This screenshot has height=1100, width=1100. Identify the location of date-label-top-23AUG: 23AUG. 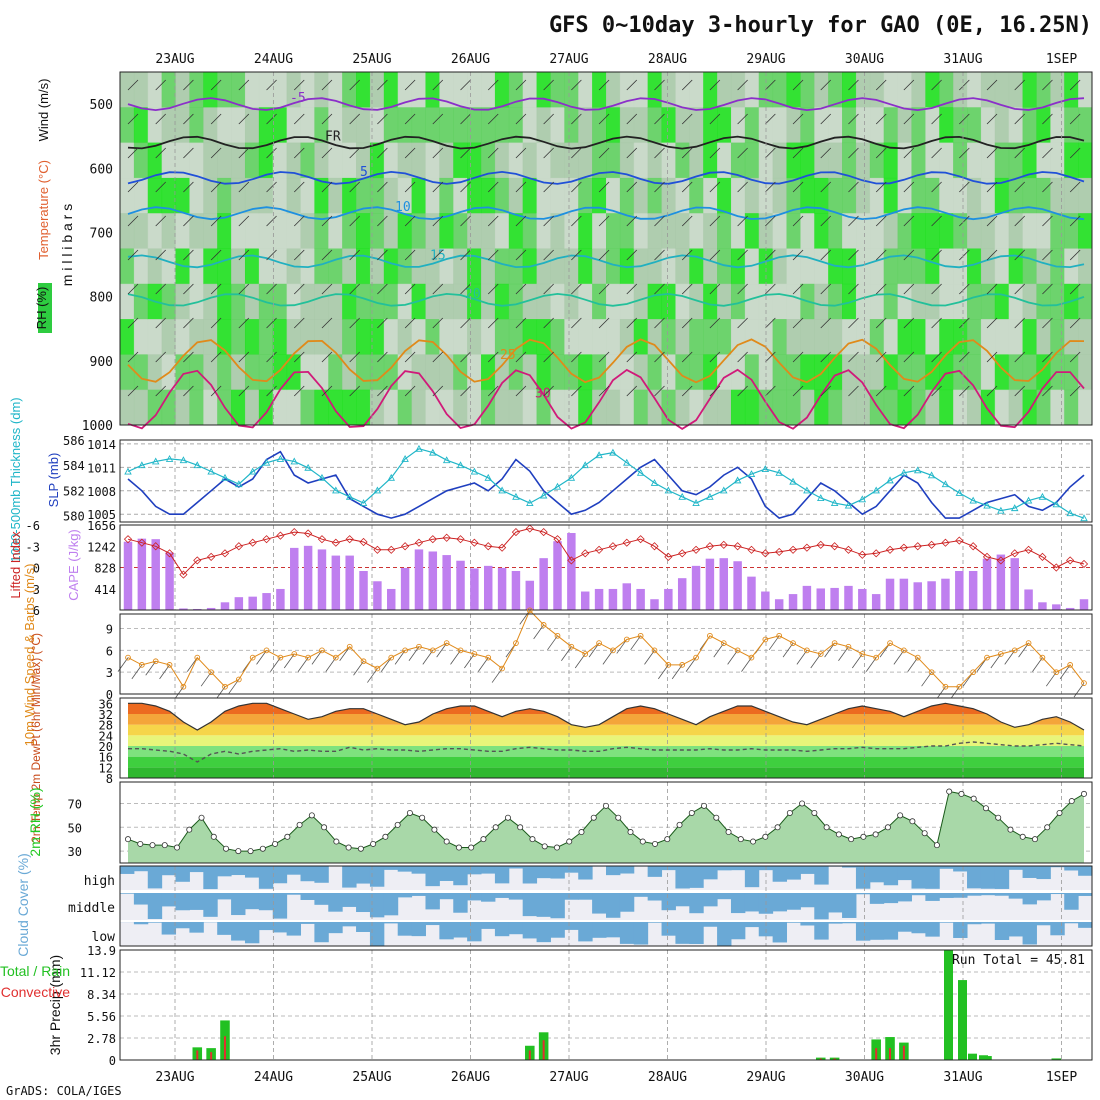
(174, 59).